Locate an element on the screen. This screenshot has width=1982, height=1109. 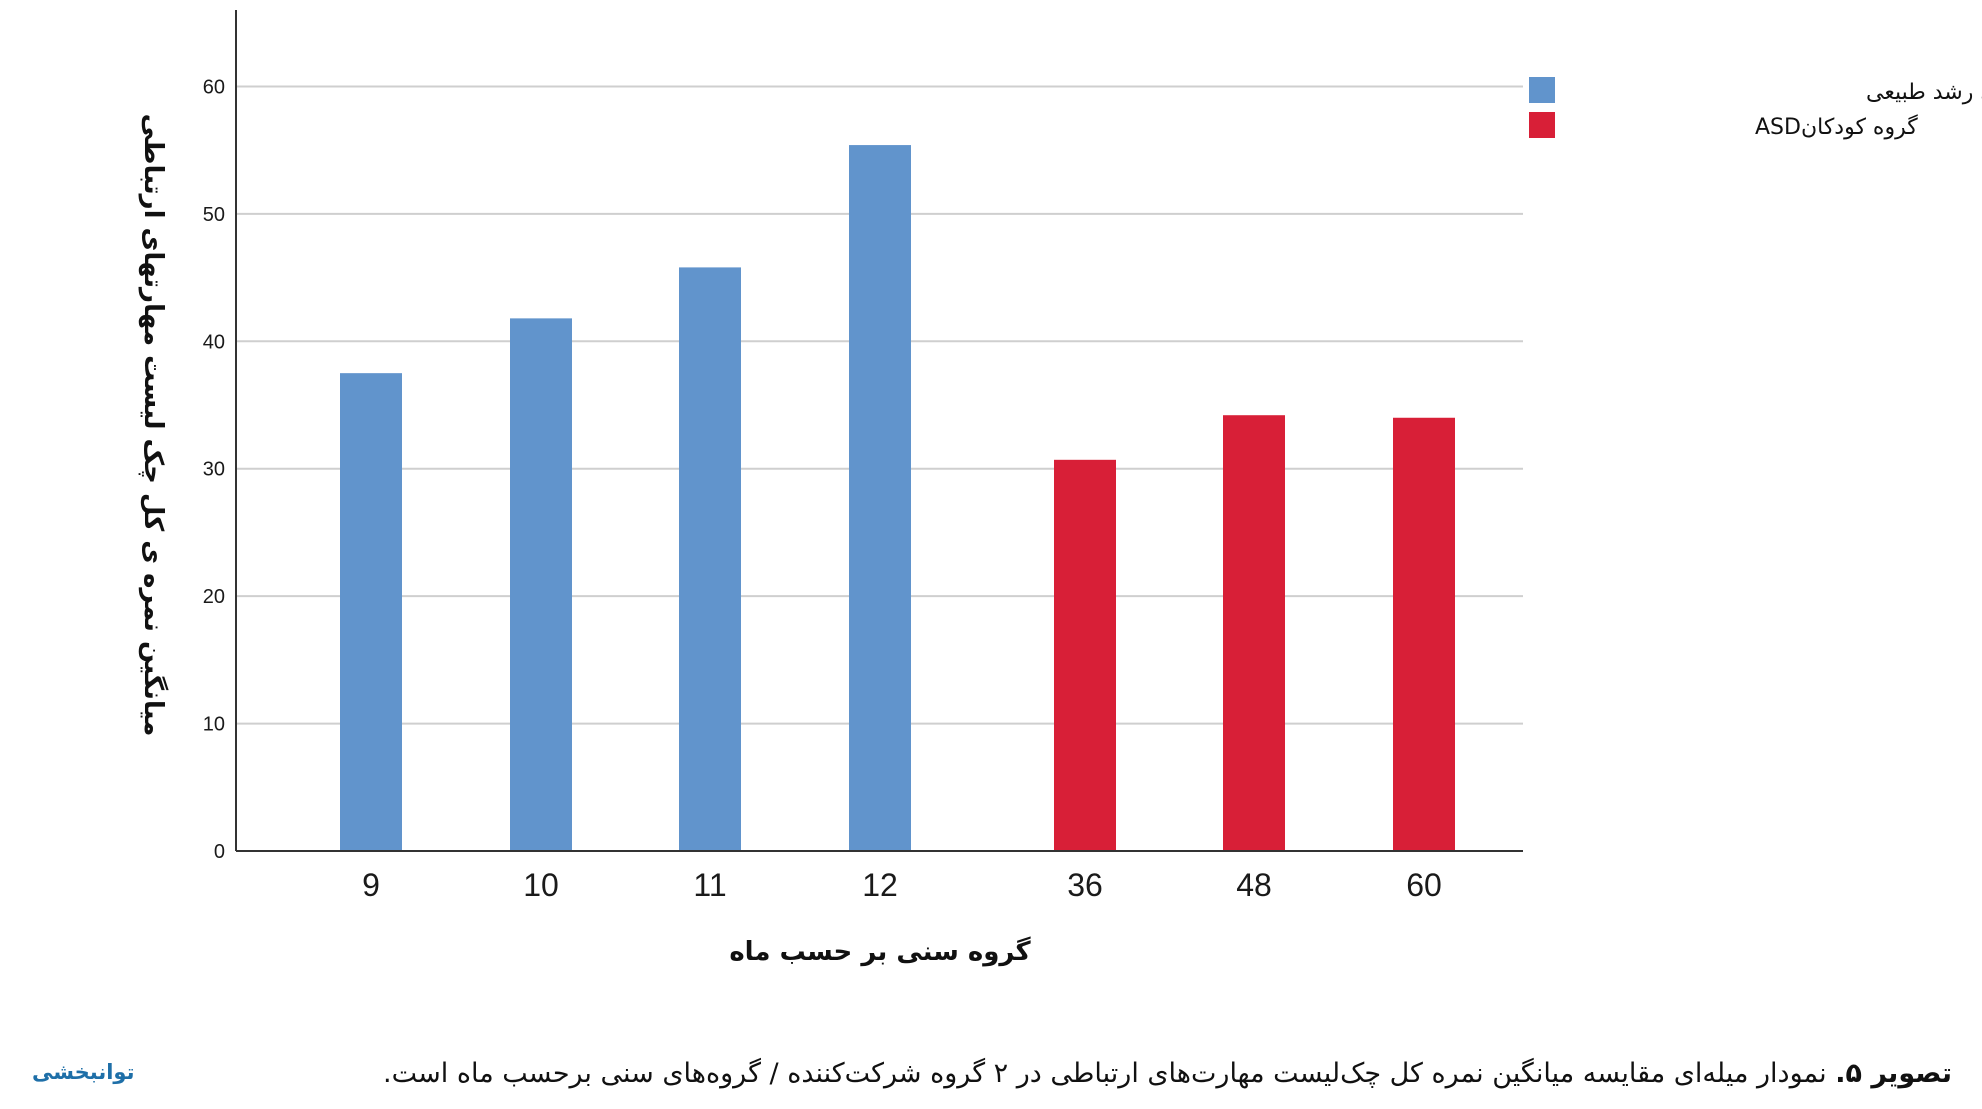
x-tick-labels: 9 10 11 12 36 48 60 is located at coordinates (902, 885).